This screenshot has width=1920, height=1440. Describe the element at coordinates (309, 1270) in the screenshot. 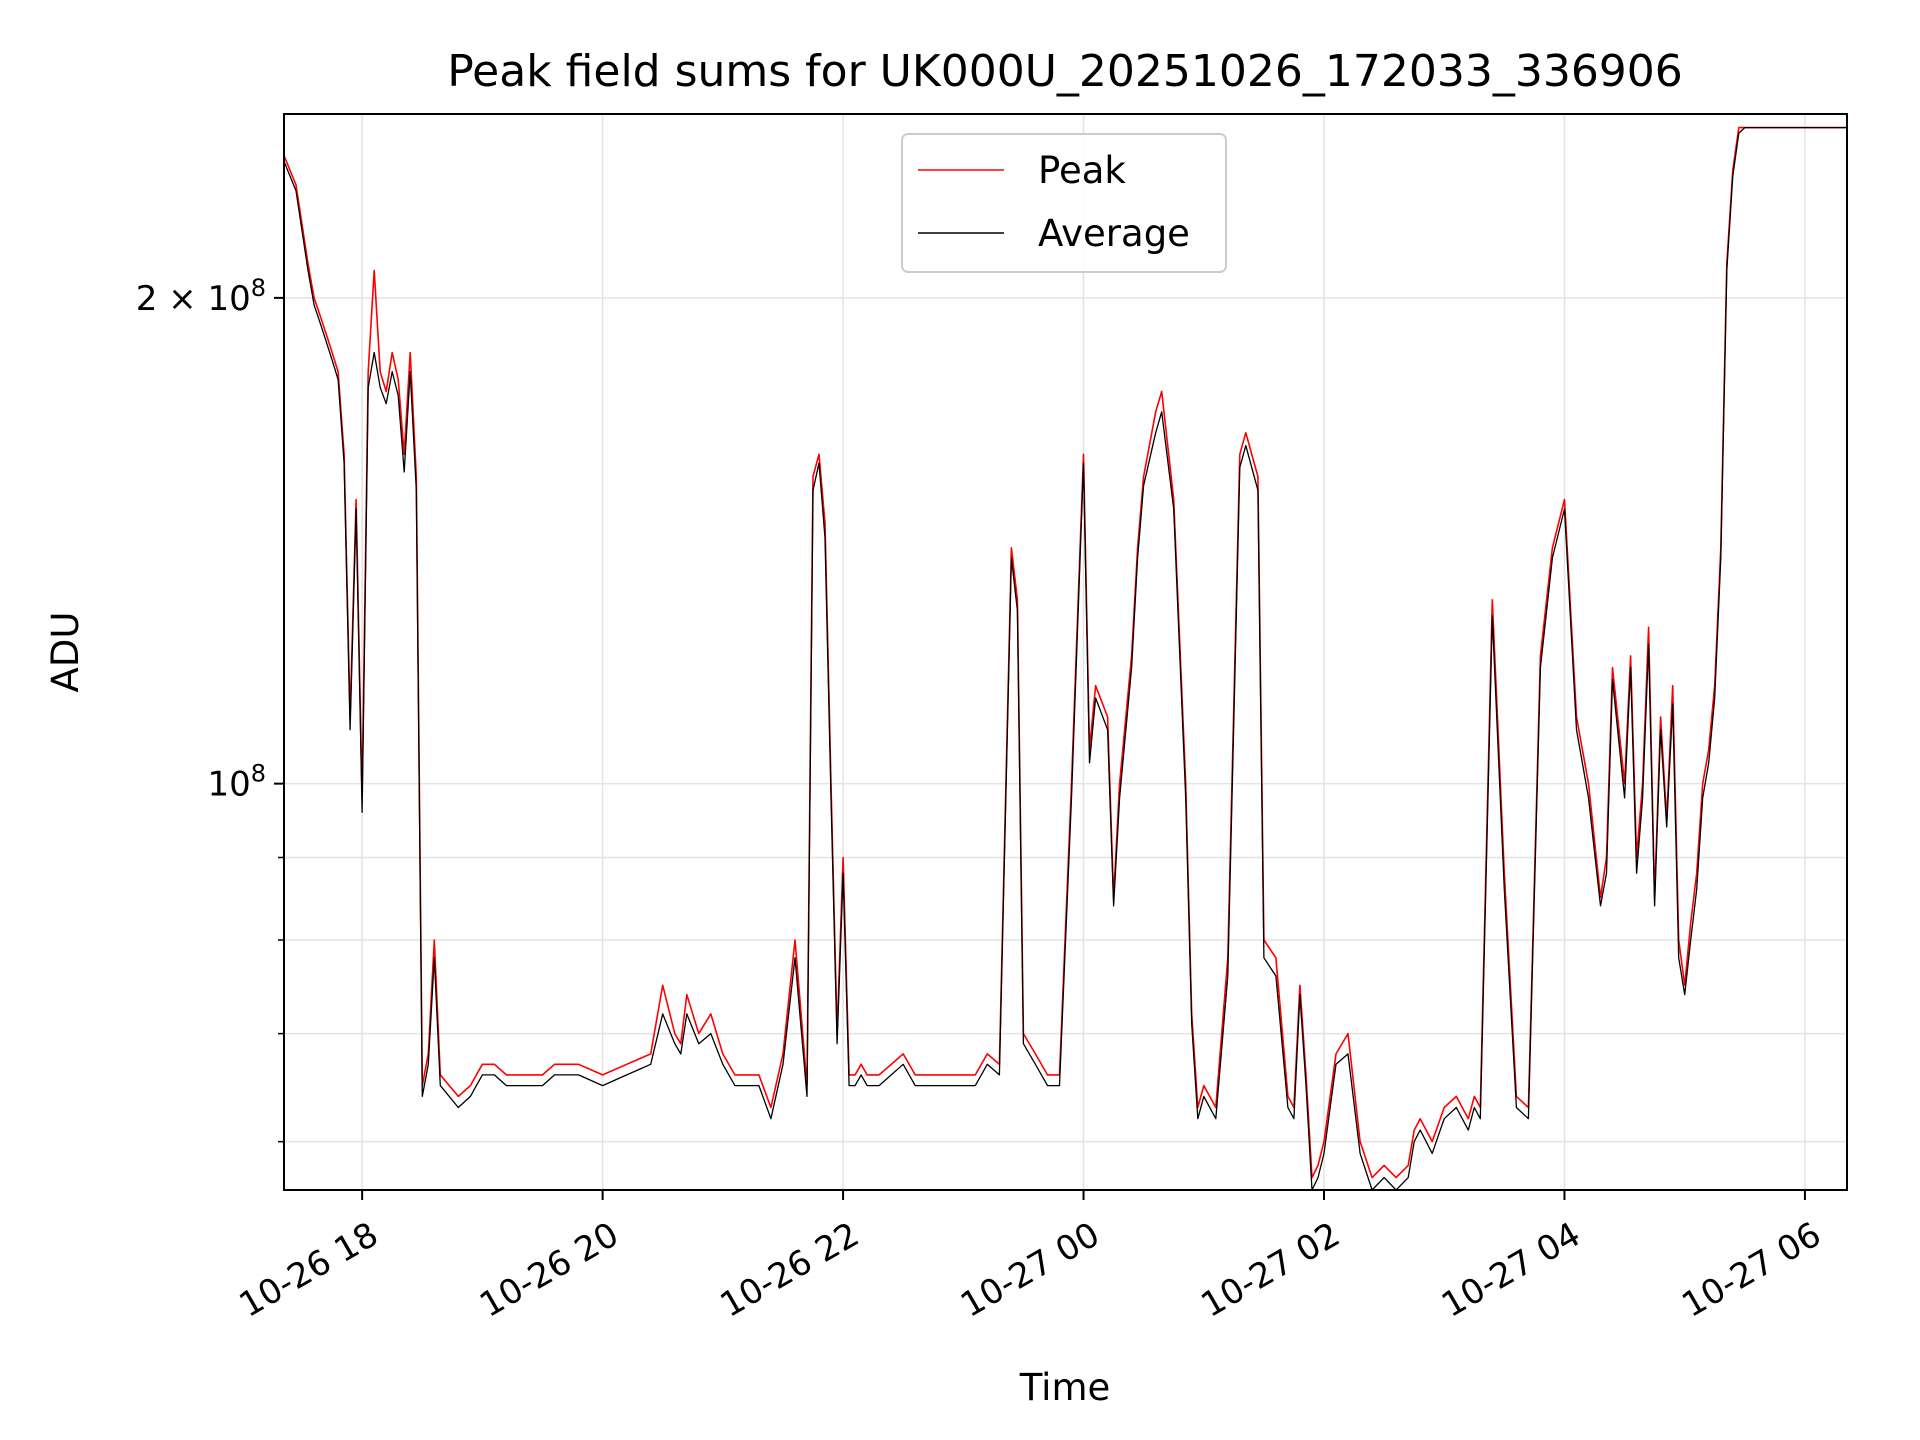

I see `x-tick-label: 10-26 18` at that location.